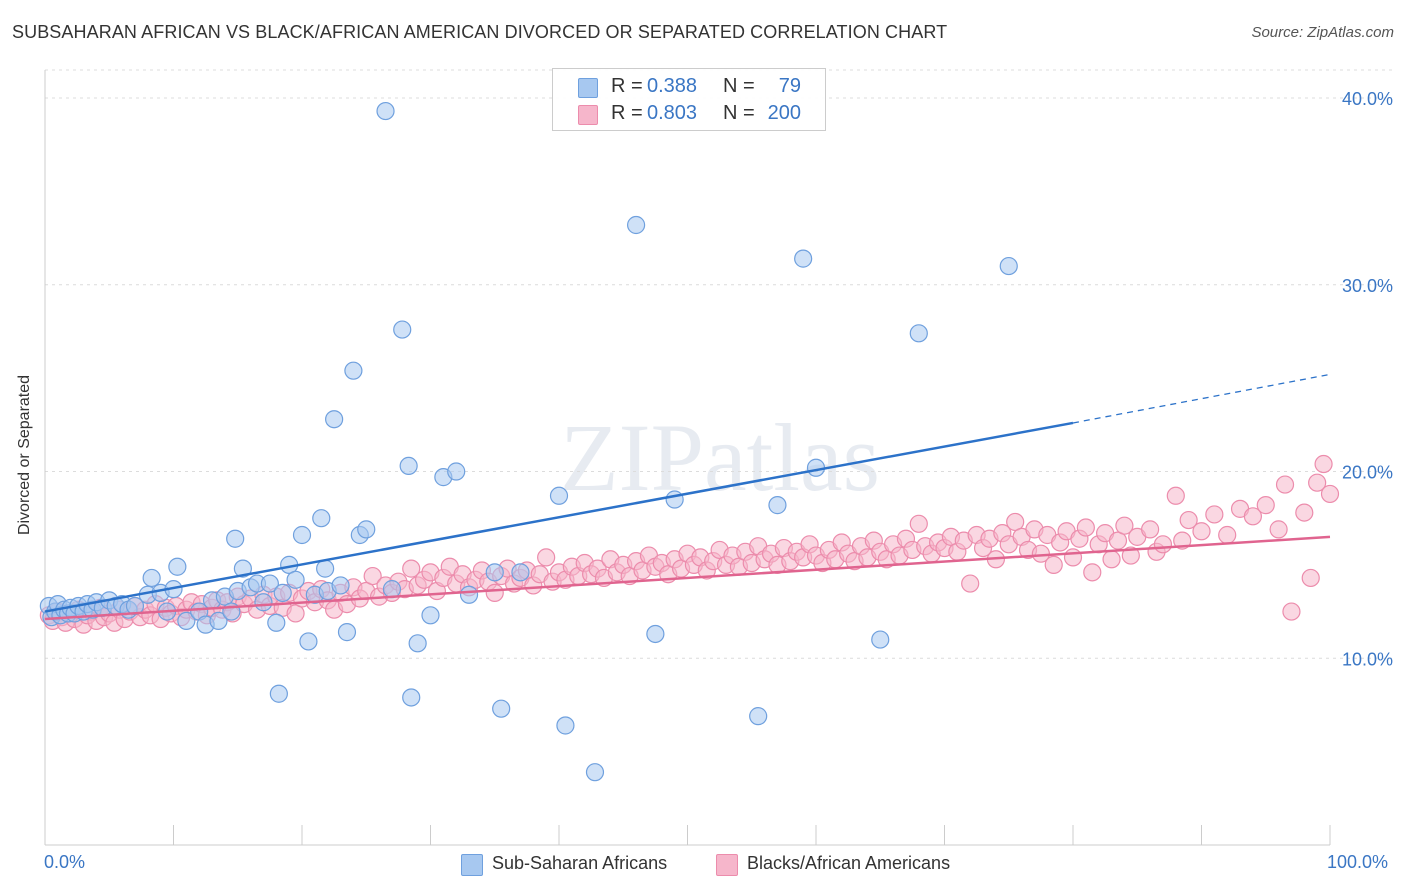  What do you see at coordinates (784, 113) in the screenshot?
I see `legend-n-value: 200` at bounding box center [784, 113].